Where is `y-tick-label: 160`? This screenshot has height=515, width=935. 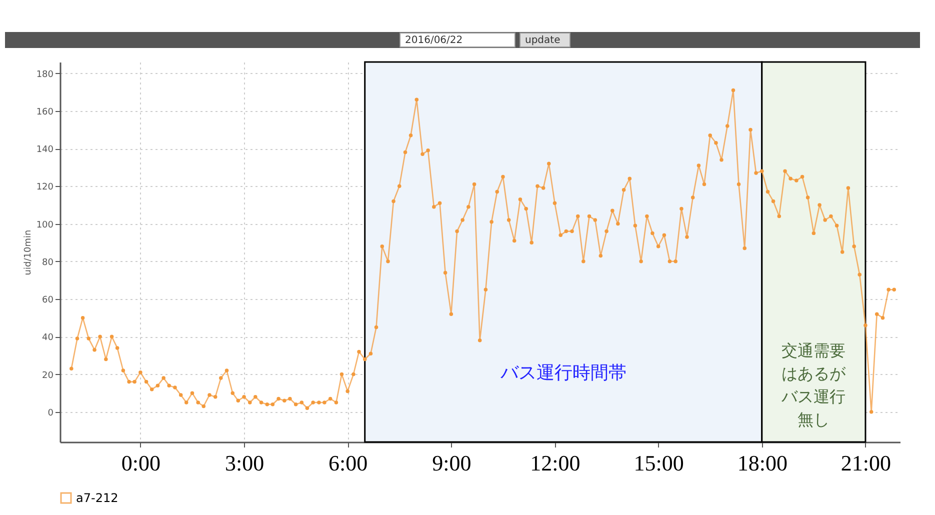 y-tick-label: 160 is located at coordinates (45, 112).